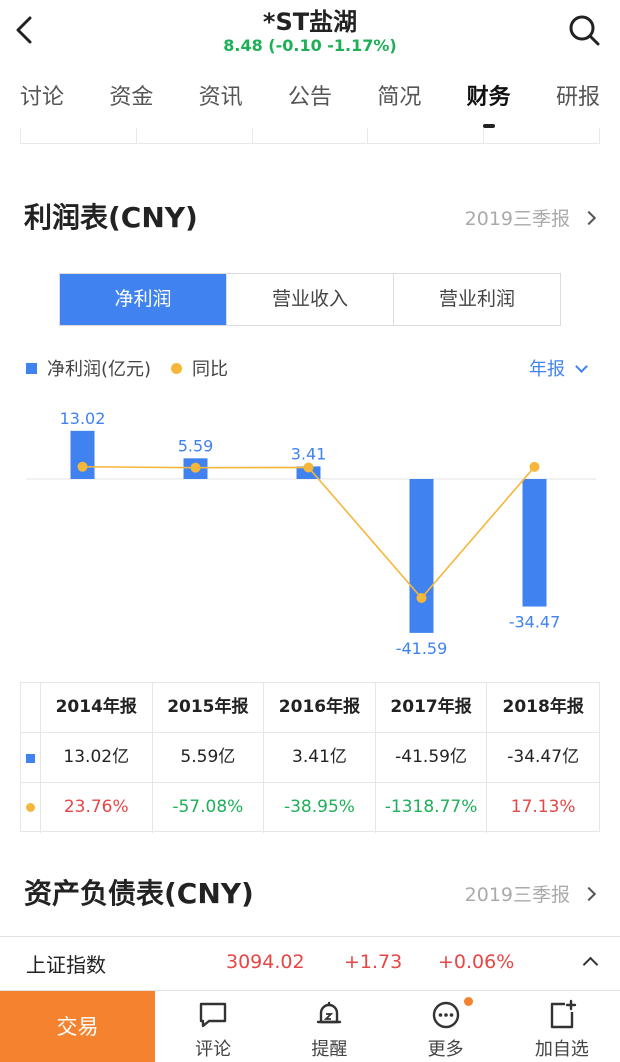  I want to click on bottom-nav: 交易 评论 提醒 更多 加自选, so click(310, 1026).